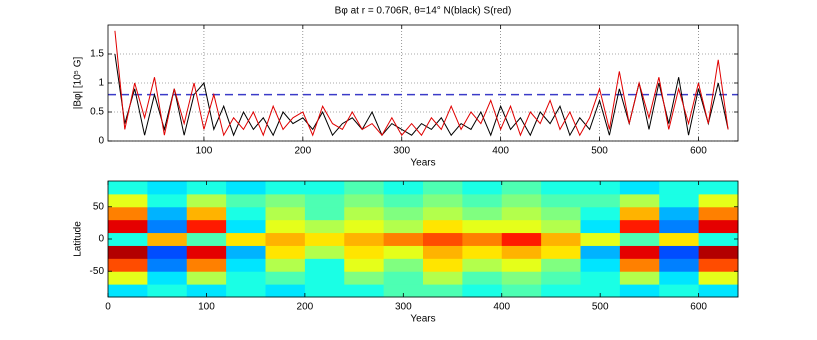 The height and width of the screenshot is (340, 817). What do you see at coordinates (97, 54) in the screenshot?
I see `y-tick-label: 1.5` at bounding box center [97, 54].